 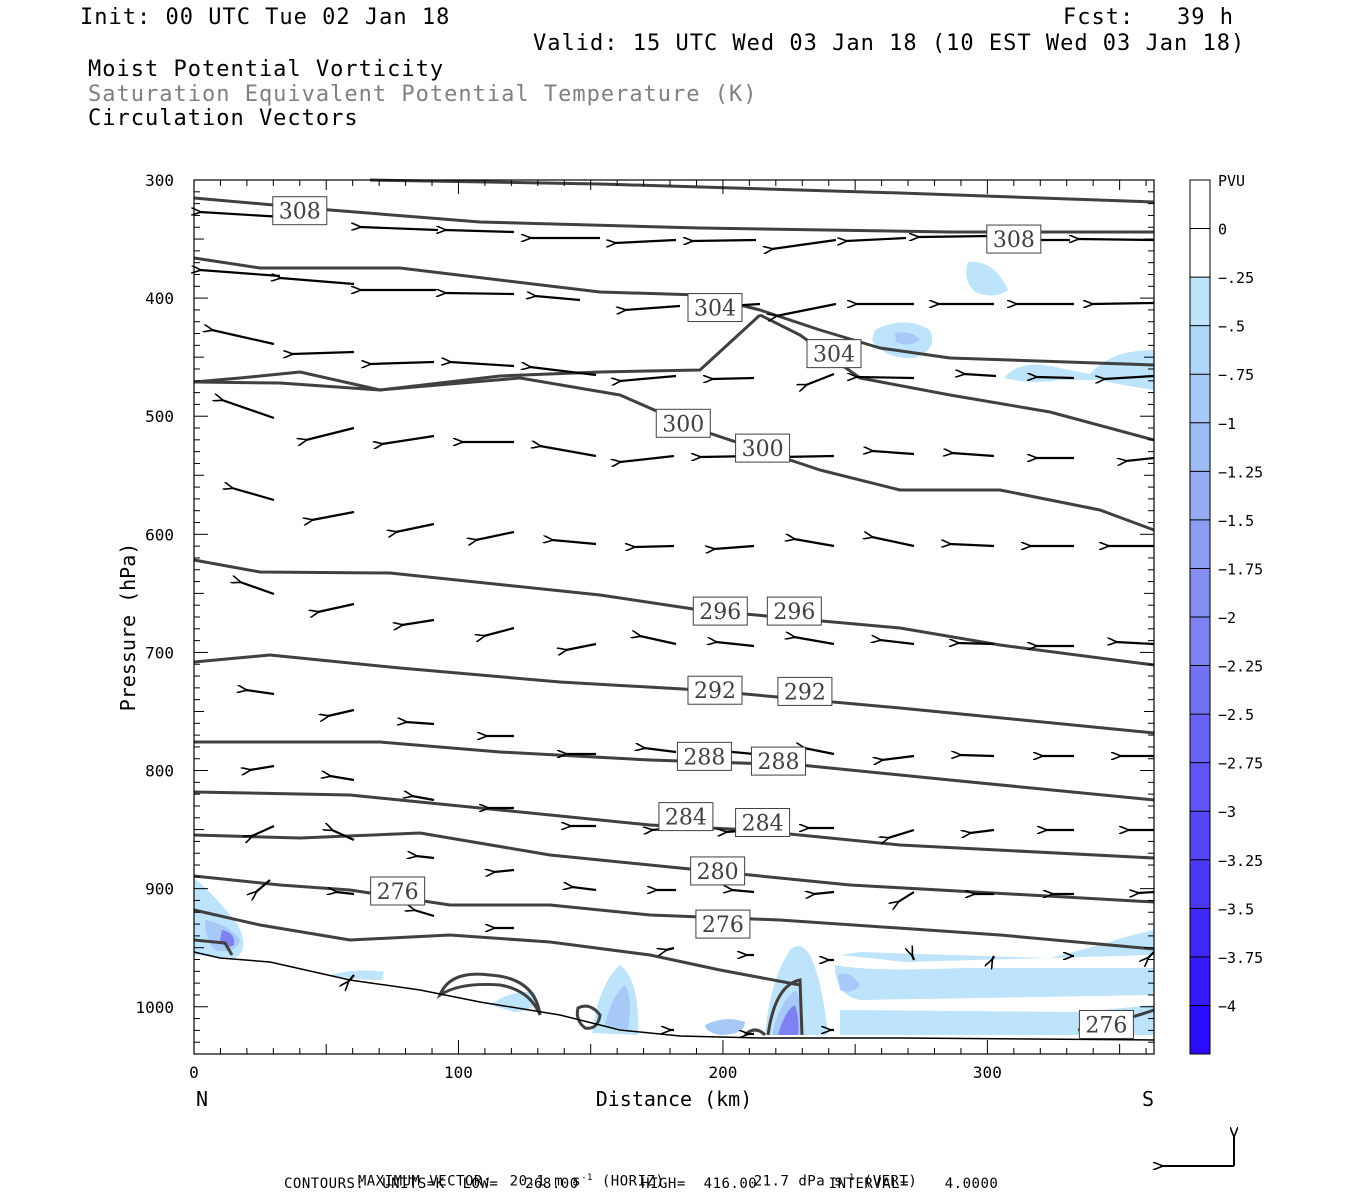 What do you see at coordinates (1148, 17) in the screenshot?
I see `forecast-hour: Fcst: 39 h` at bounding box center [1148, 17].